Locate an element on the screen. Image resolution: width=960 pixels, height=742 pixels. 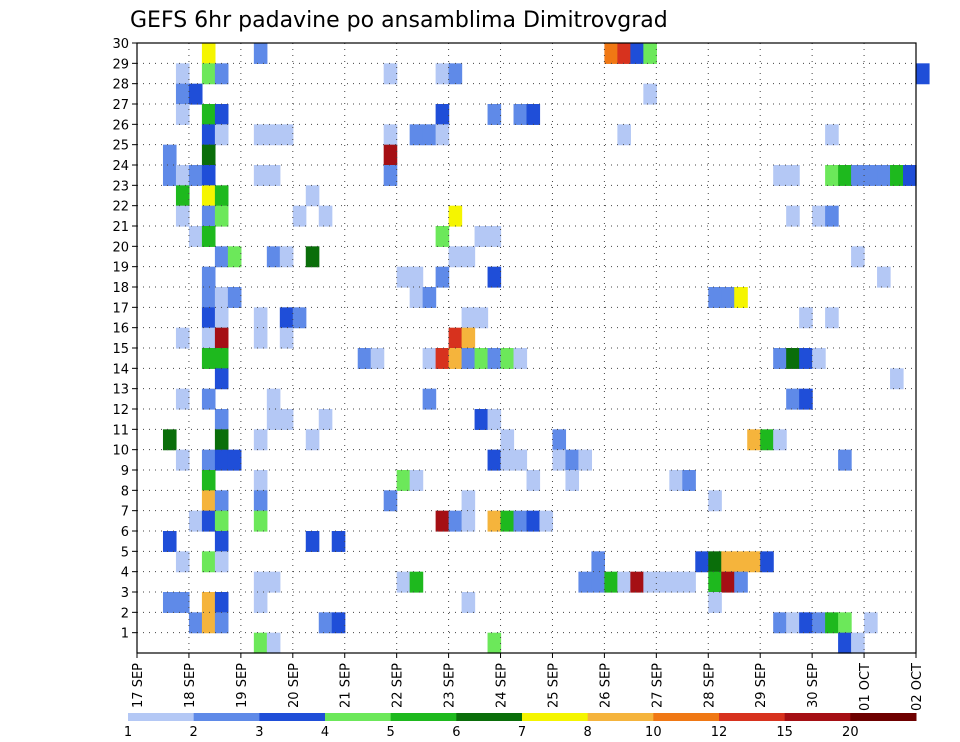
x-tick-label: 26 SEP is located at coordinates (605, 685).